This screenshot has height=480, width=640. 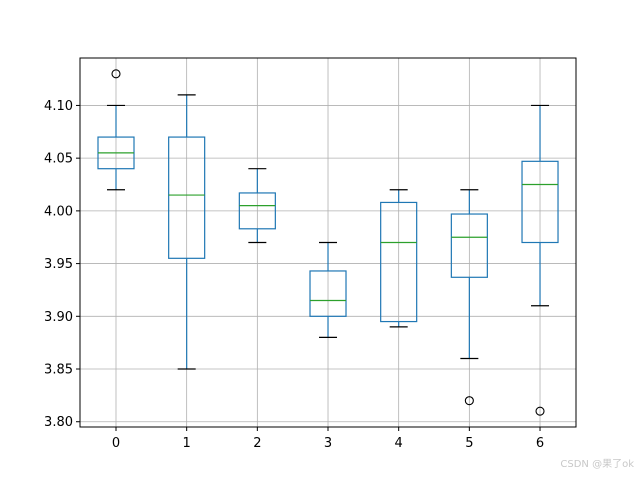 What do you see at coordinates (58, 370) in the screenshot?
I see `y-tick-label: 3.85` at bounding box center [58, 370].